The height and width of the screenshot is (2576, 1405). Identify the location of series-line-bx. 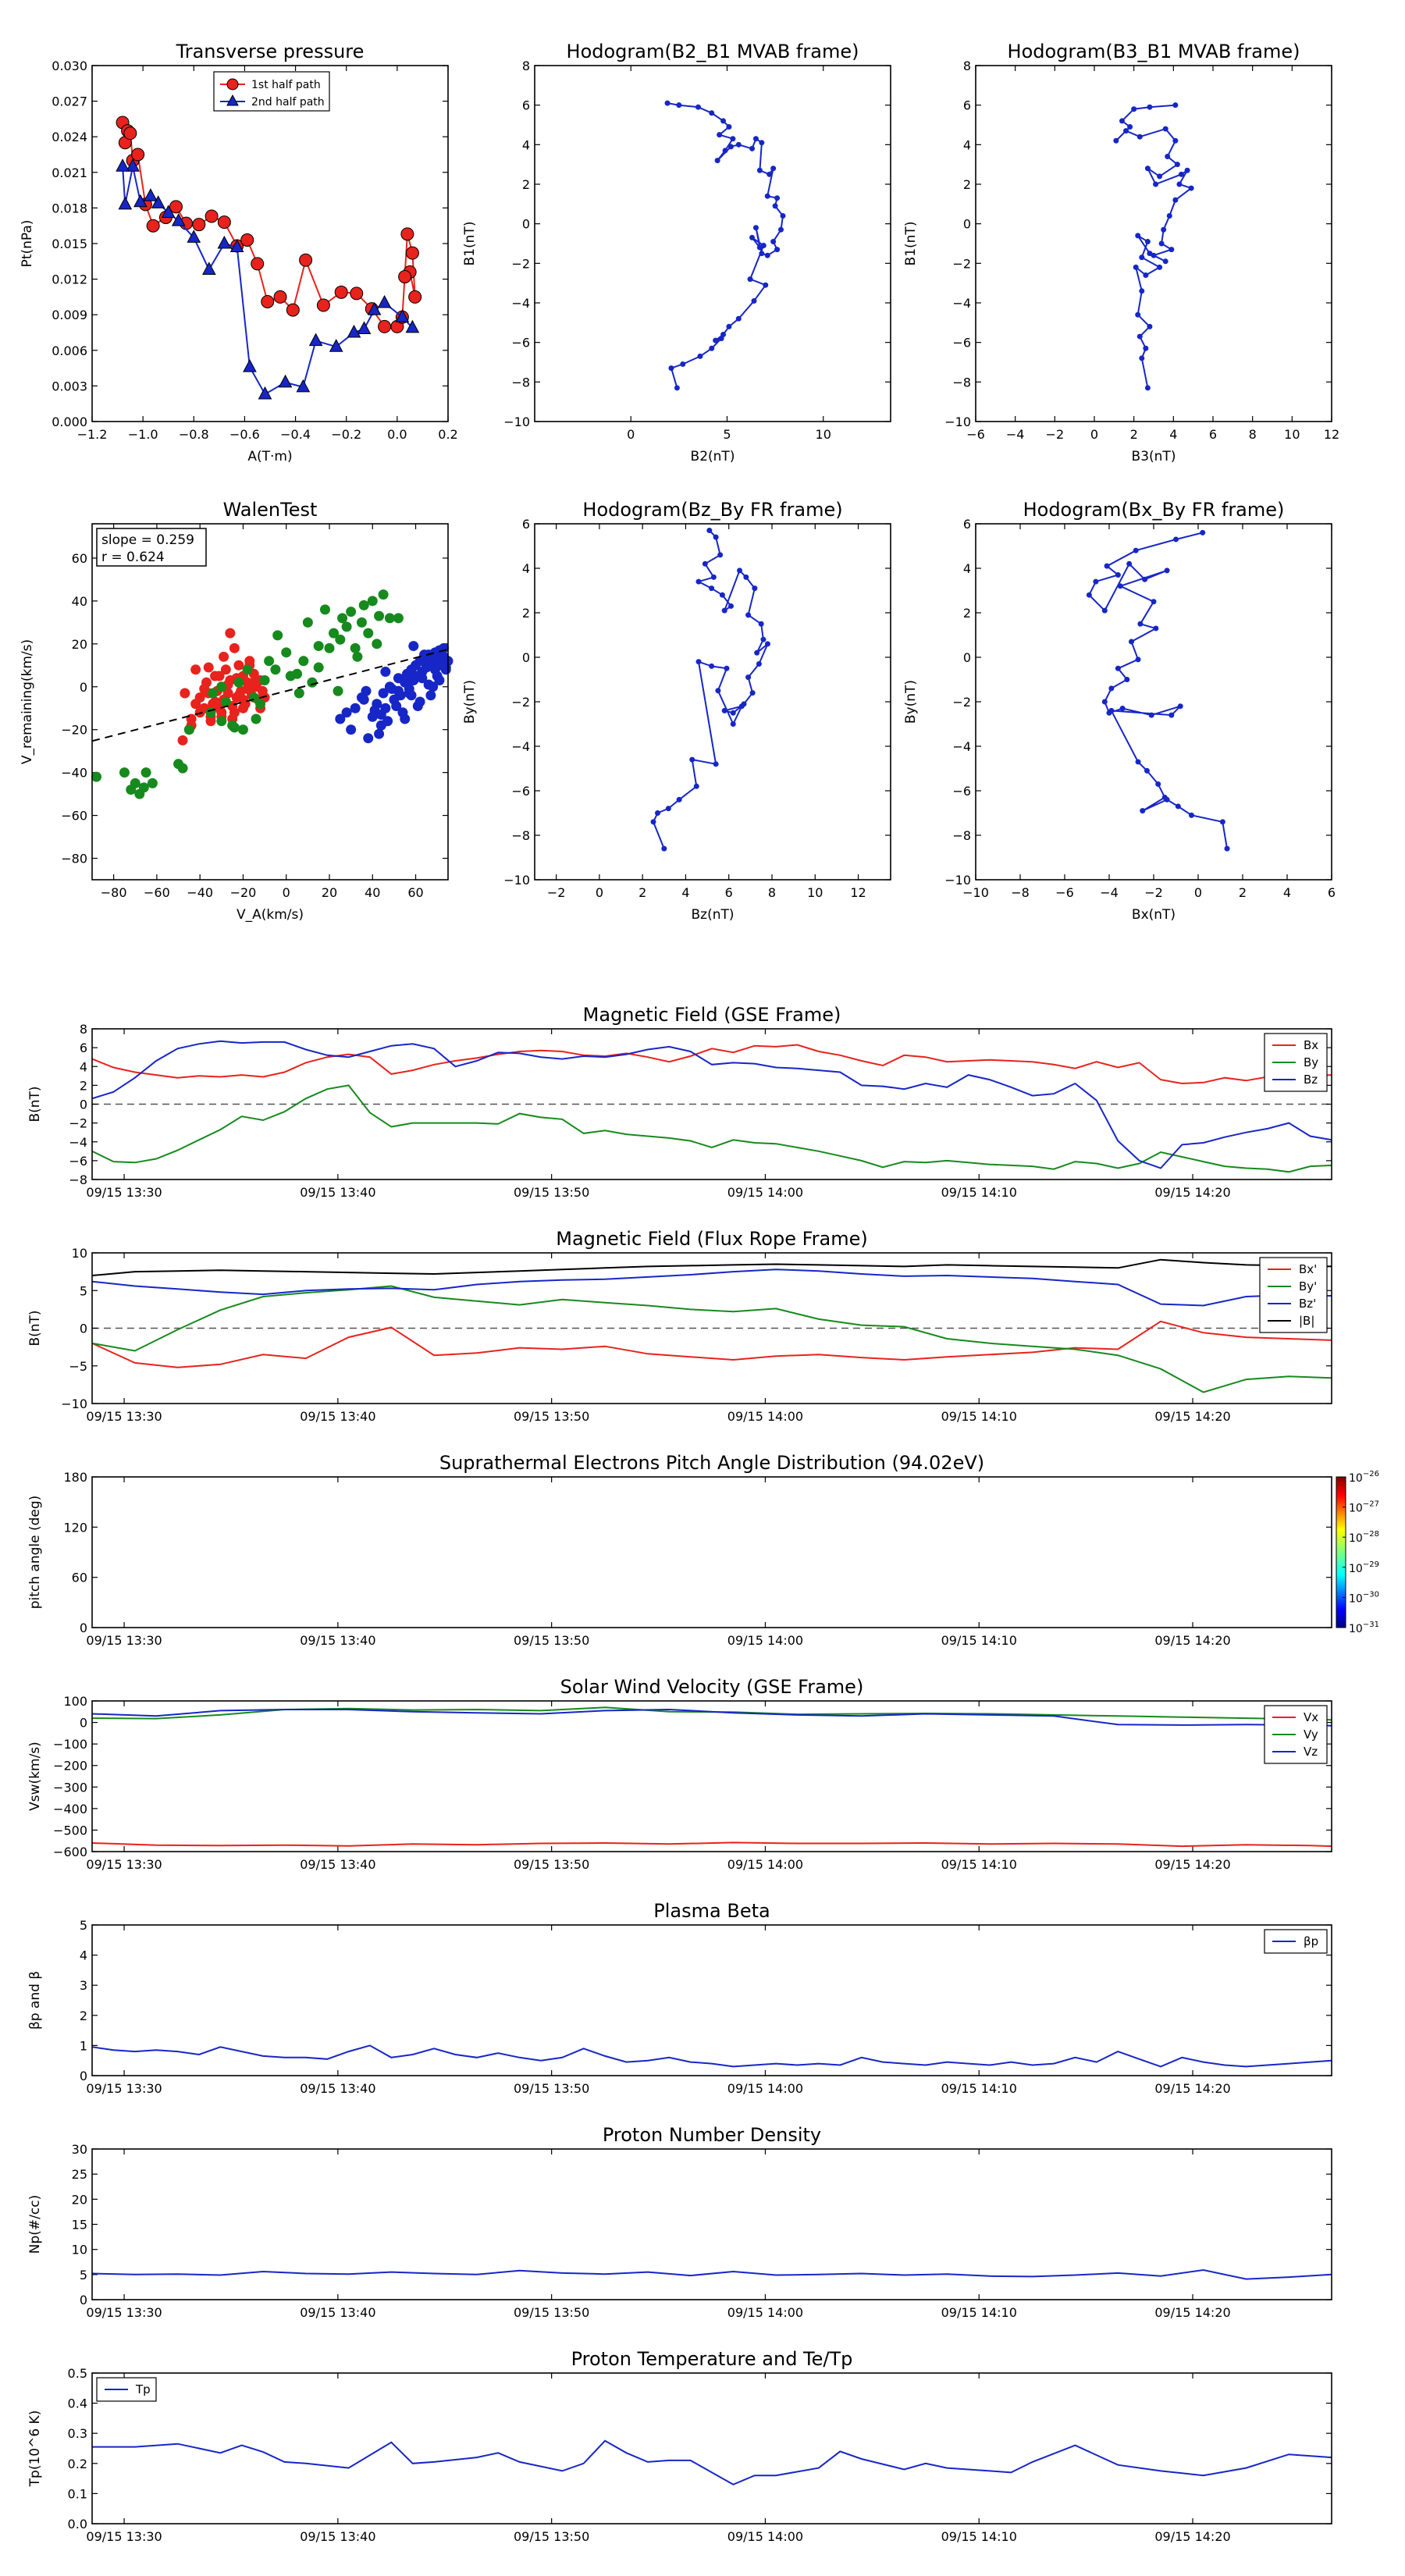
(712, 1064).